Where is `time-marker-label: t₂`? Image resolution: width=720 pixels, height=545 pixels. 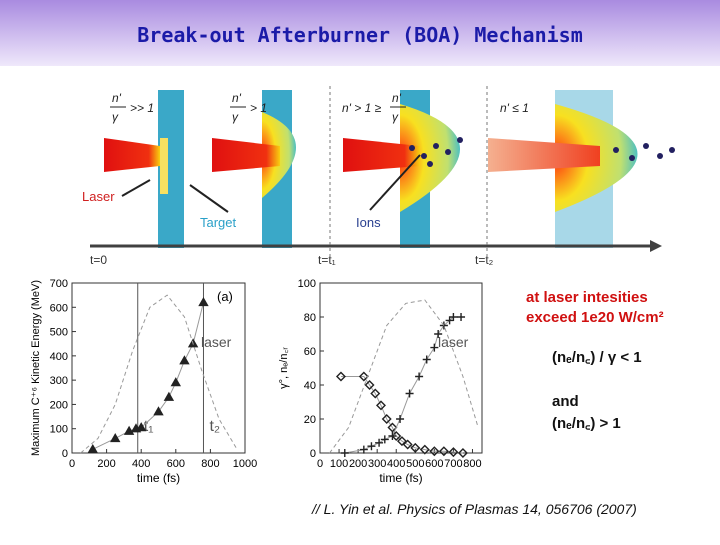
time-marker-label: t₂ is located at coordinates (214, 426).